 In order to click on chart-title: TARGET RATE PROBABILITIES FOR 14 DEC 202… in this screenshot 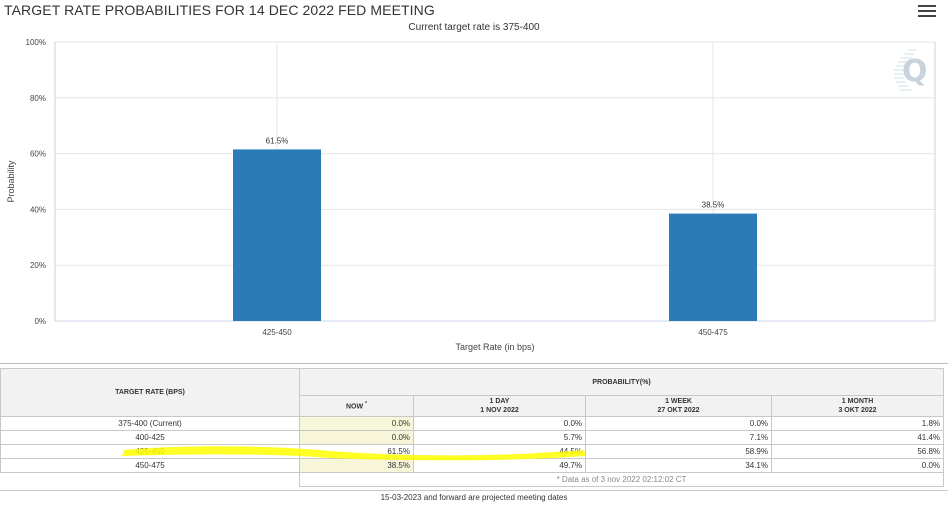, I will do `click(219, 10)`.